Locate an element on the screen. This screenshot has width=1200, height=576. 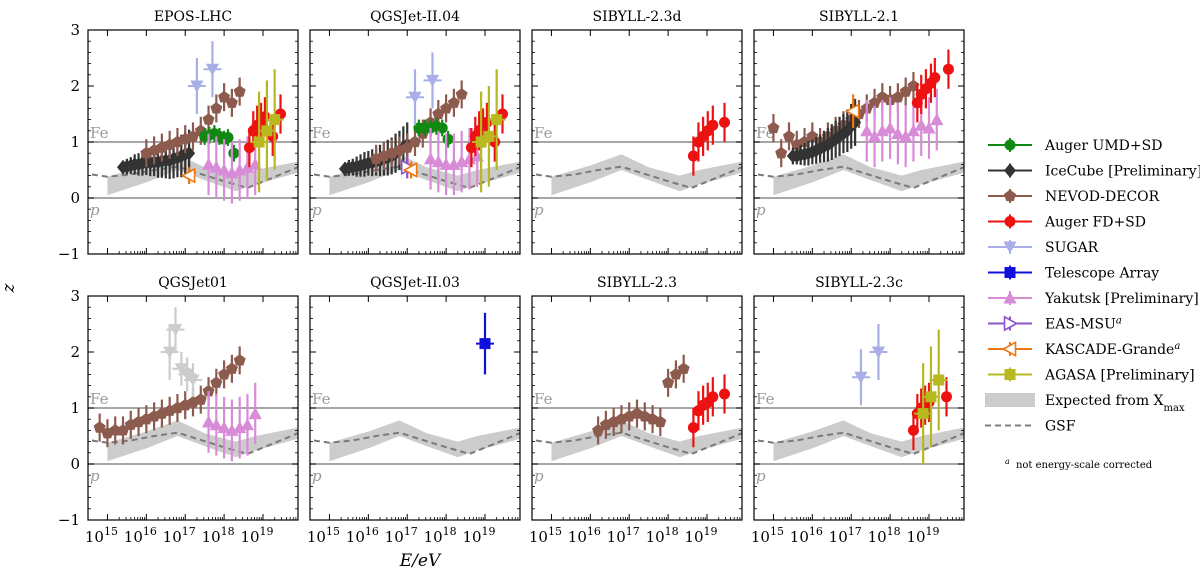
panel-title: SIBYLL-2.3 is located at coordinates (637, 283).